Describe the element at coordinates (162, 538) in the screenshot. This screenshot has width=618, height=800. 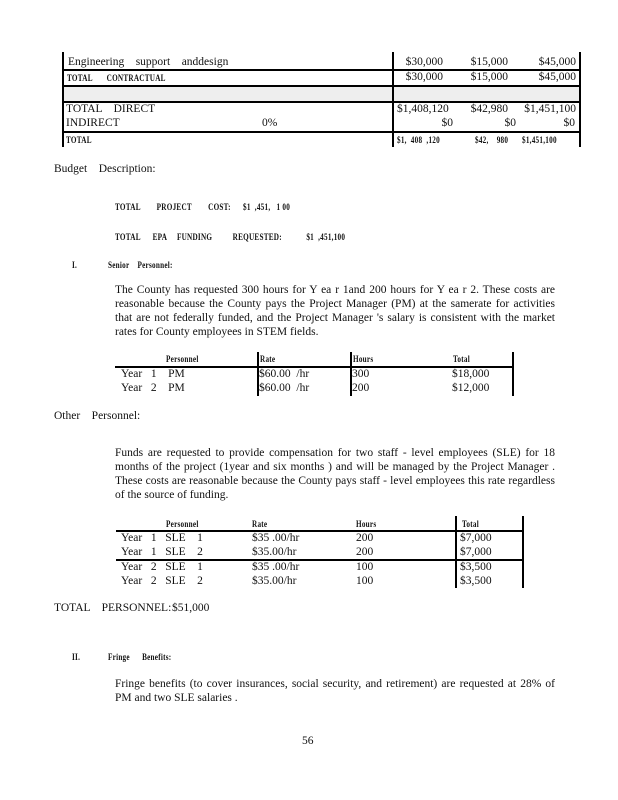
I see `table-cell: Year 1 SLE 1` at that location.